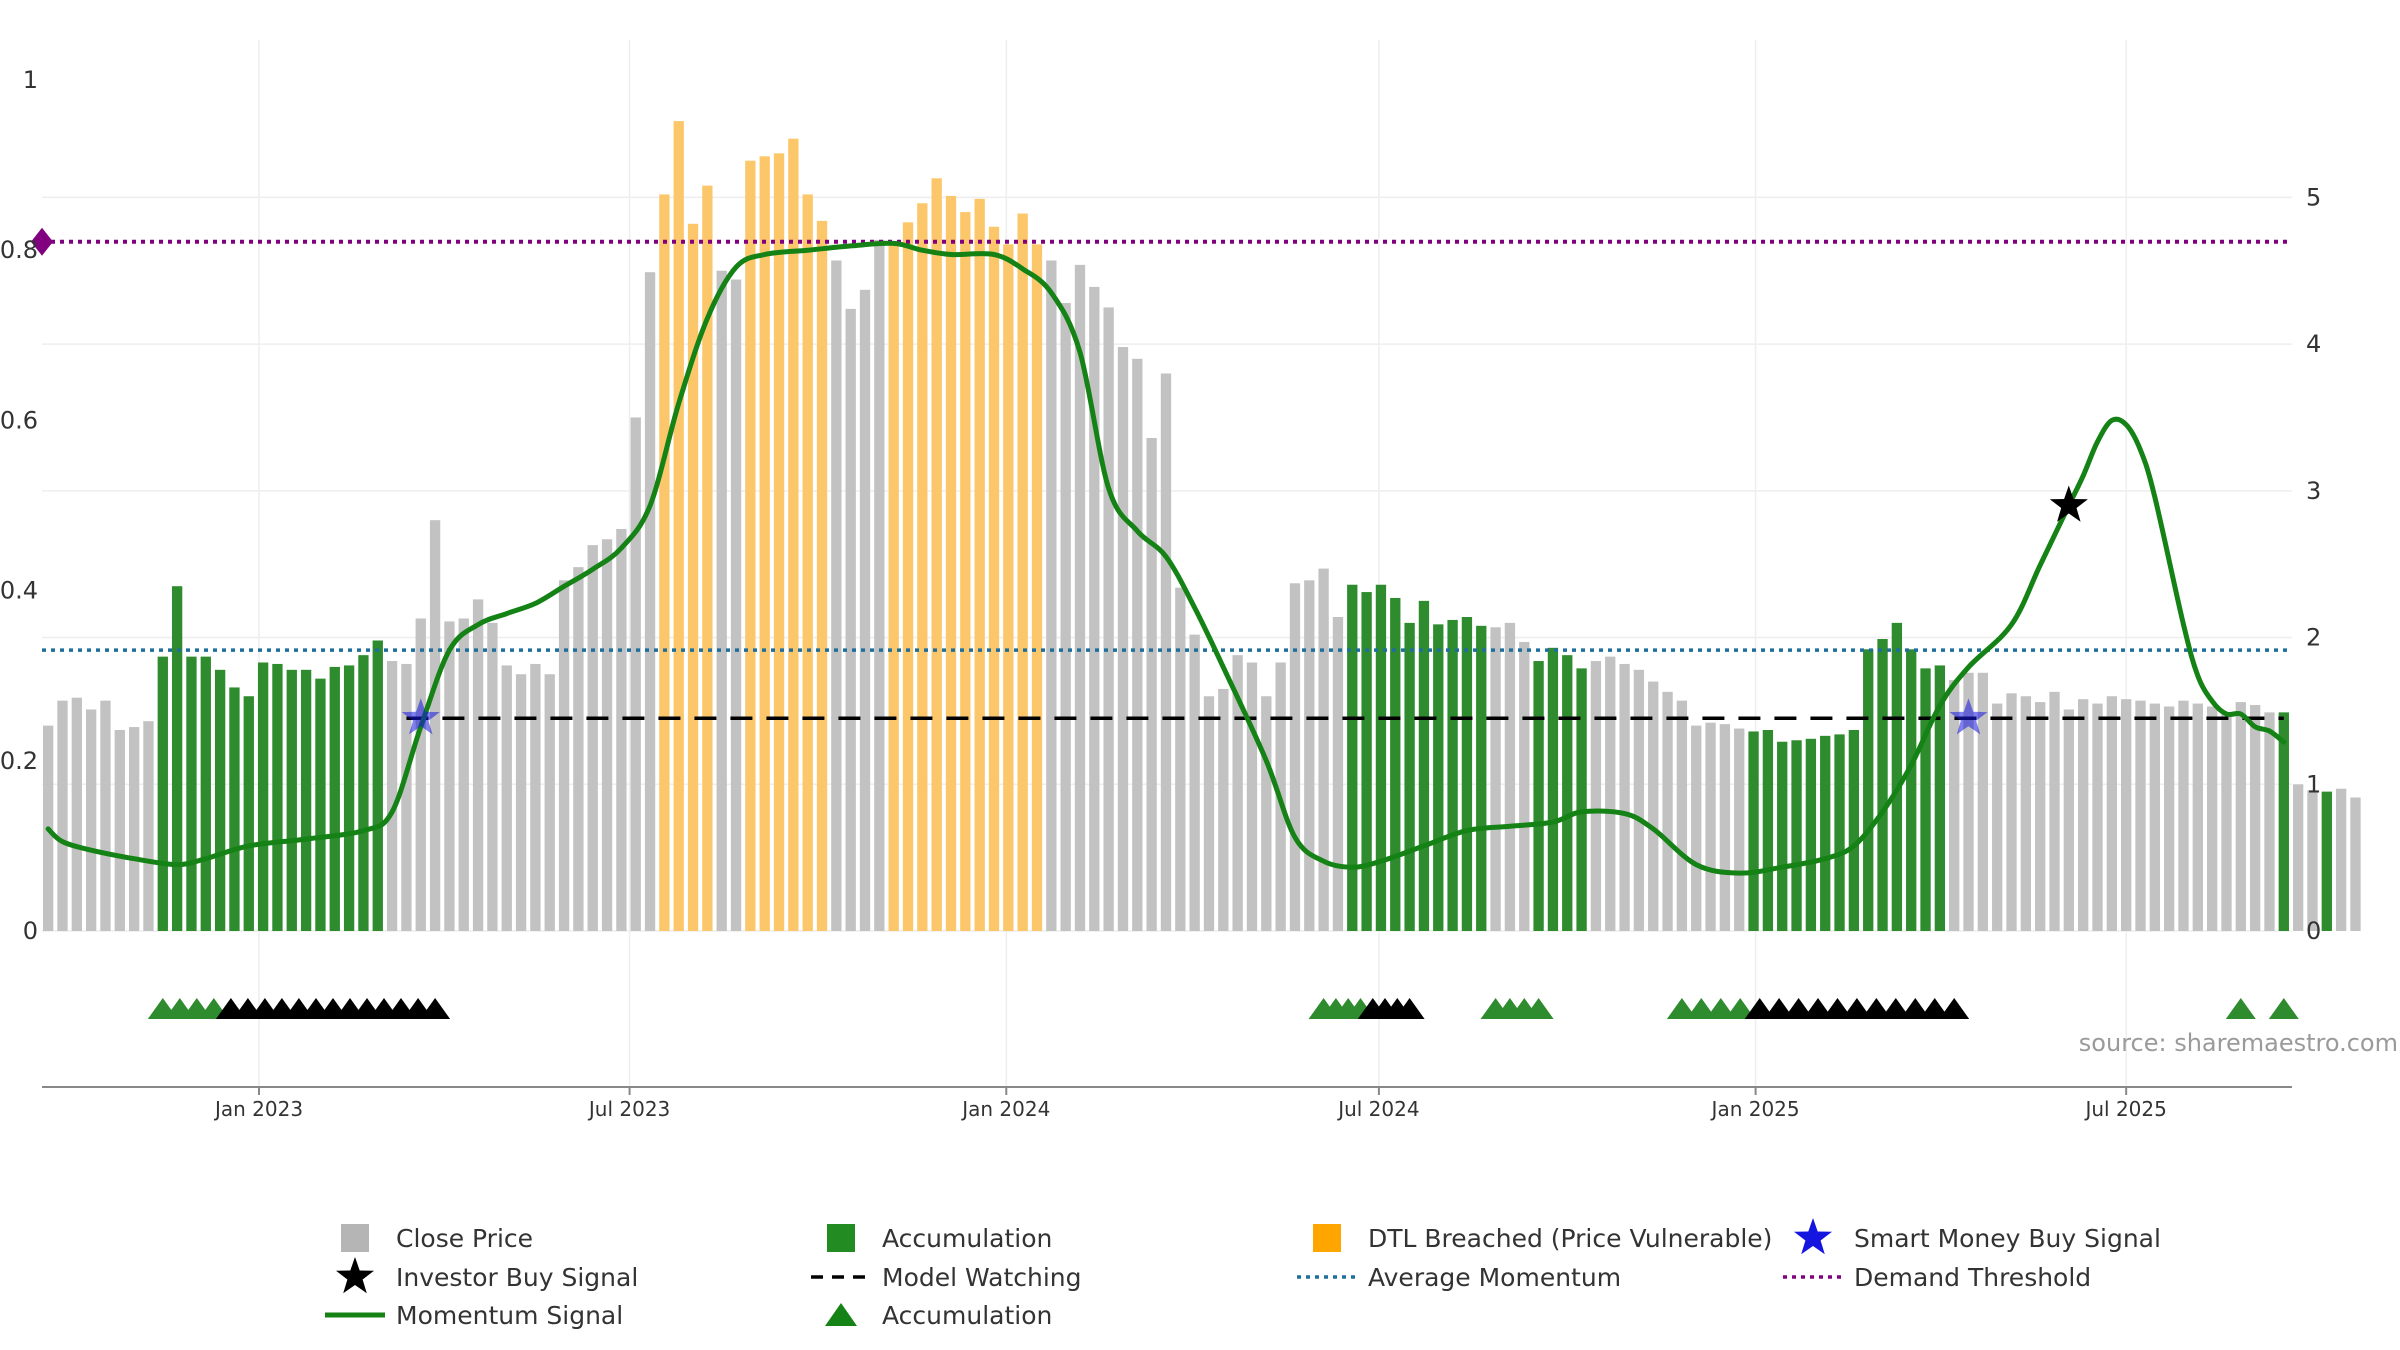  I want to click on smart-money-buy-star, so click(1968, 716).